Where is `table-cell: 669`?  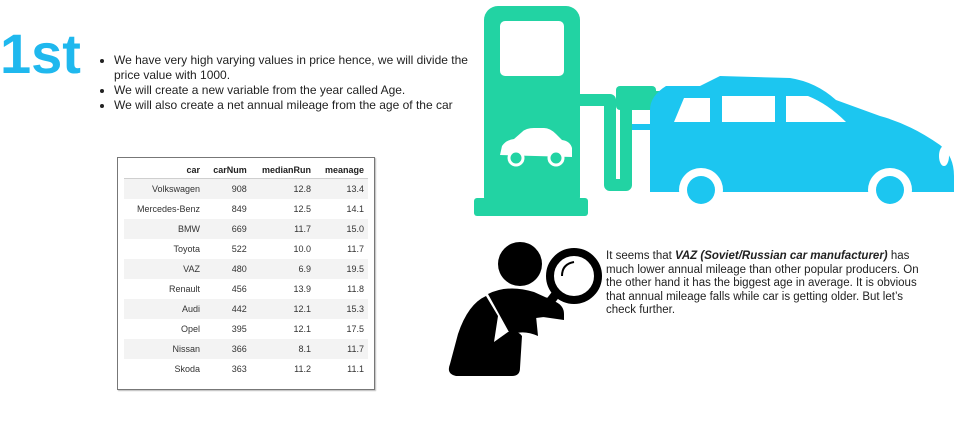 table-cell: 669 is located at coordinates (227, 229).